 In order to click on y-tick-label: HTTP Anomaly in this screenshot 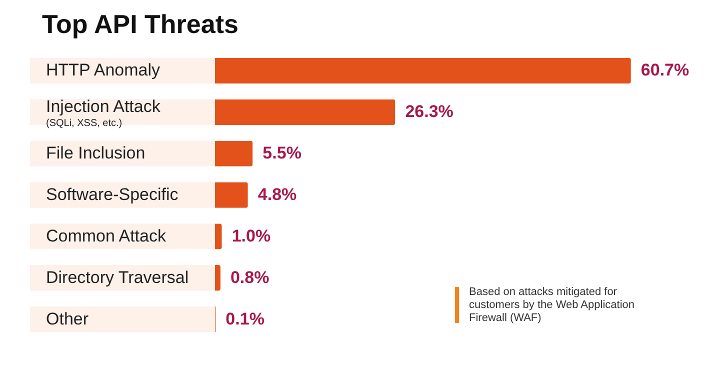, I will do `click(103, 70)`.